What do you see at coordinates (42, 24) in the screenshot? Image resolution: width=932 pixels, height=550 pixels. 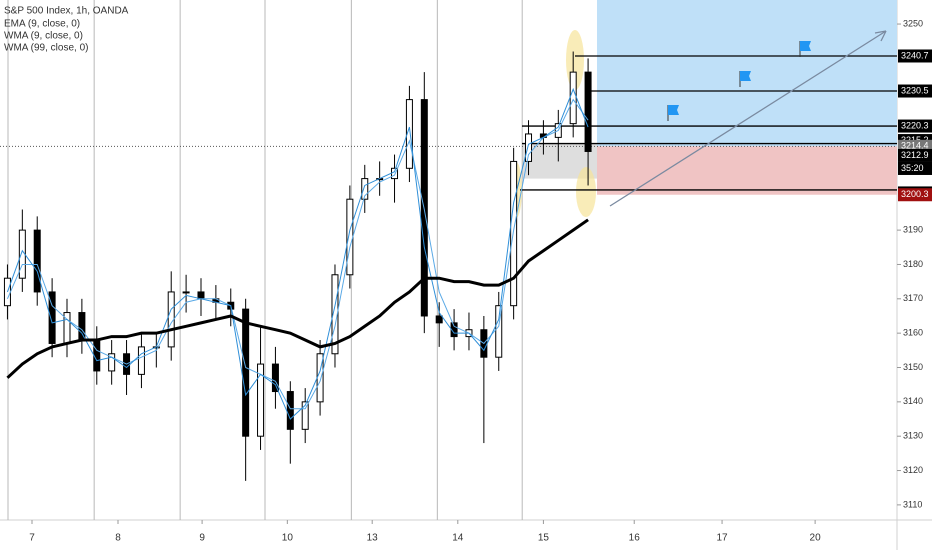 I see `legend-entry: EMA (9, close, 0)` at bounding box center [42, 24].